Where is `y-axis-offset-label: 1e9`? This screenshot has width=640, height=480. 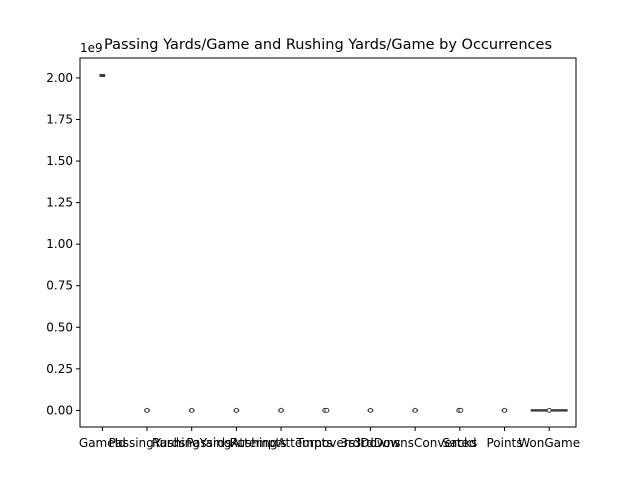 y-axis-offset-label: 1e9 is located at coordinates (91, 48).